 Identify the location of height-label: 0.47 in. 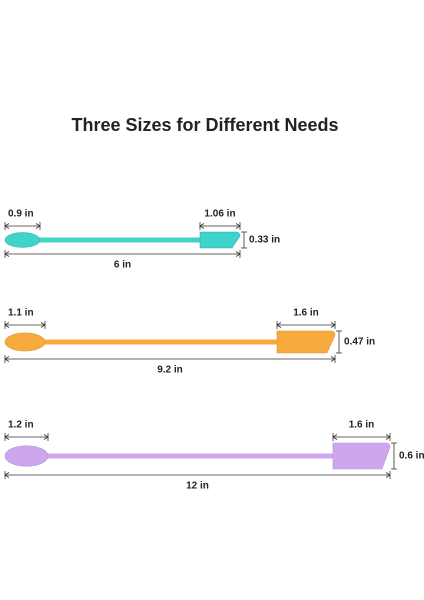
(359, 342).